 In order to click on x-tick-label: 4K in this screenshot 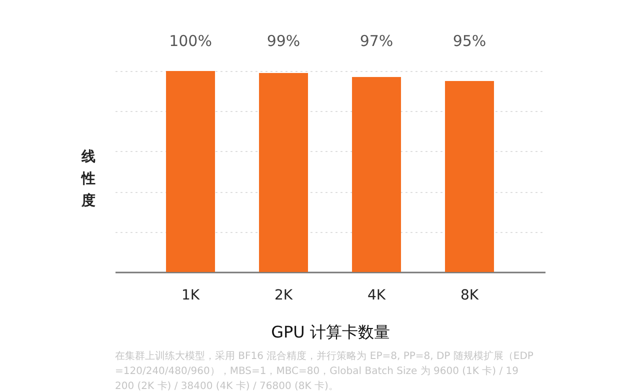, I will do `click(376, 296)`.